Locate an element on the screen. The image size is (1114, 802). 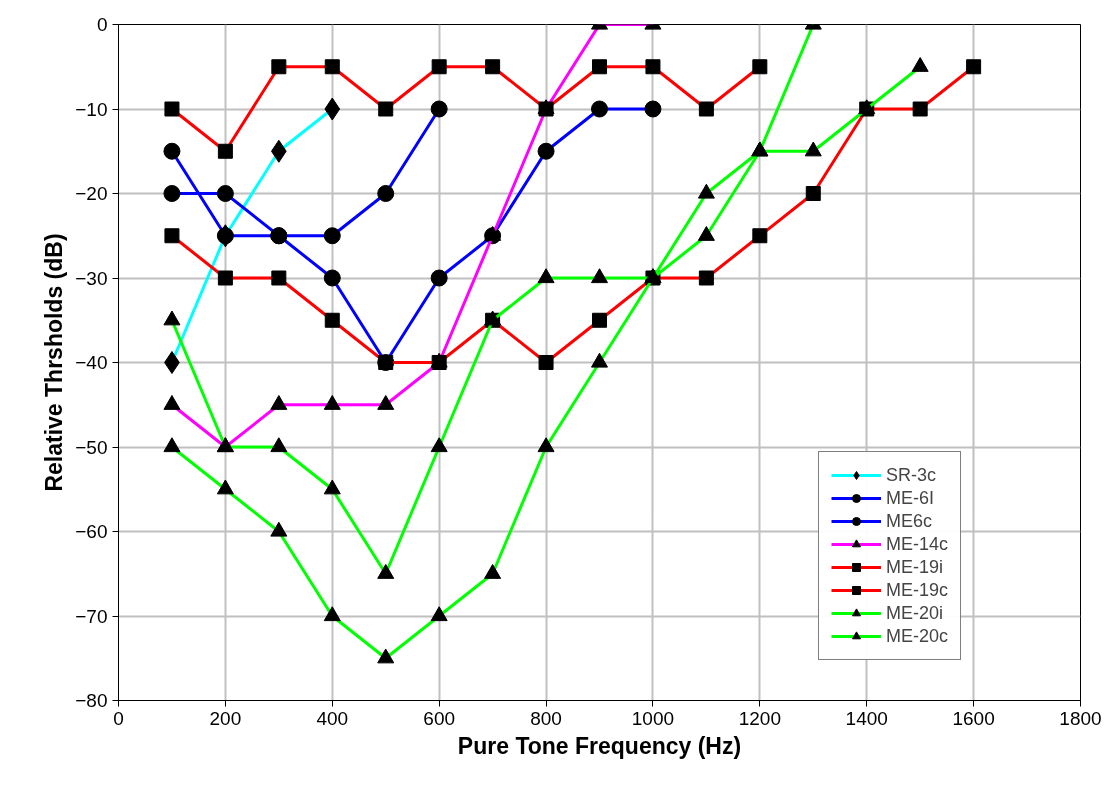
x-tick-label: 600 is located at coordinates (439, 718).